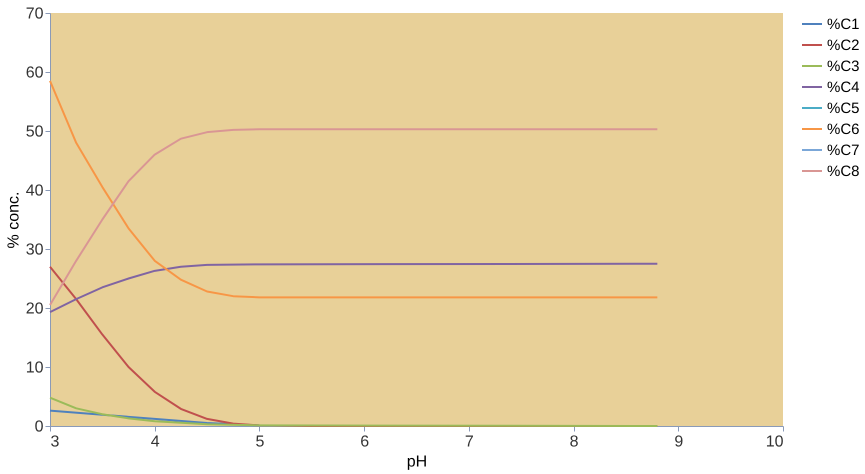 This screenshot has height=474, width=865. I want to click on y-tick-label: 60, so click(35, 73).